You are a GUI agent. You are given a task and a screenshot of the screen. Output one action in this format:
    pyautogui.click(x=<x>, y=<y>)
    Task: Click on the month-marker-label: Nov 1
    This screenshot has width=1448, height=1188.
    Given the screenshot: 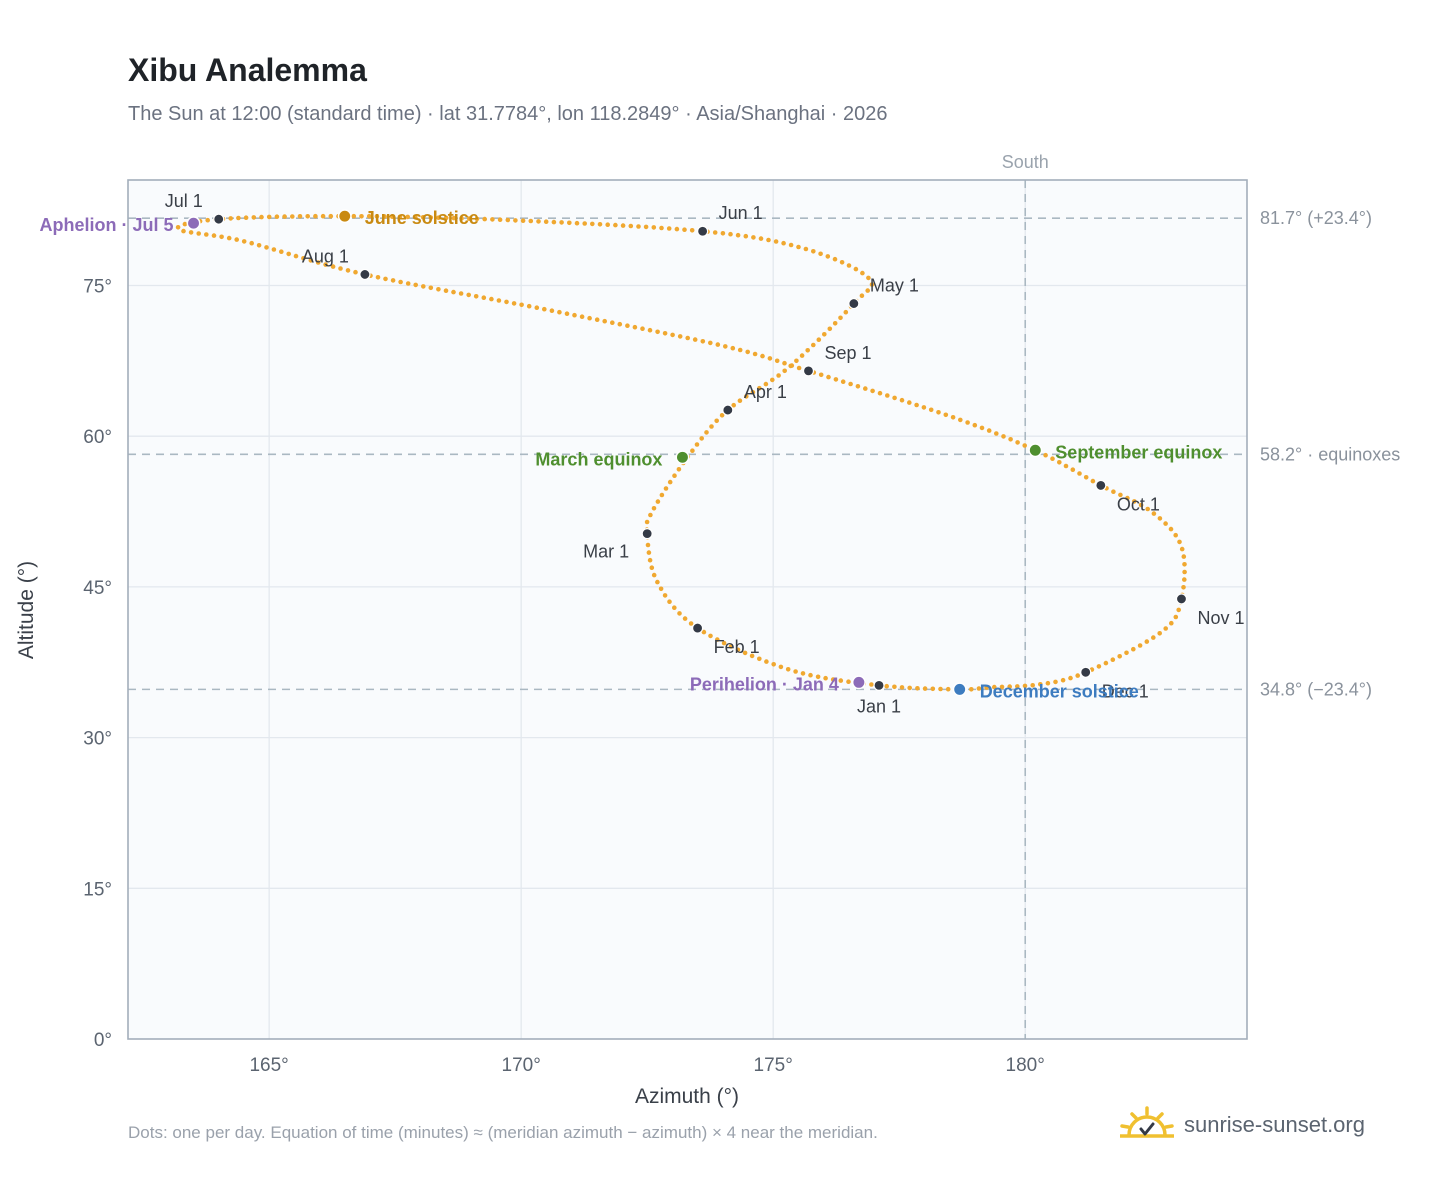 What is the action you would take?
    pyautogui.click(x=1220, y=618)
    